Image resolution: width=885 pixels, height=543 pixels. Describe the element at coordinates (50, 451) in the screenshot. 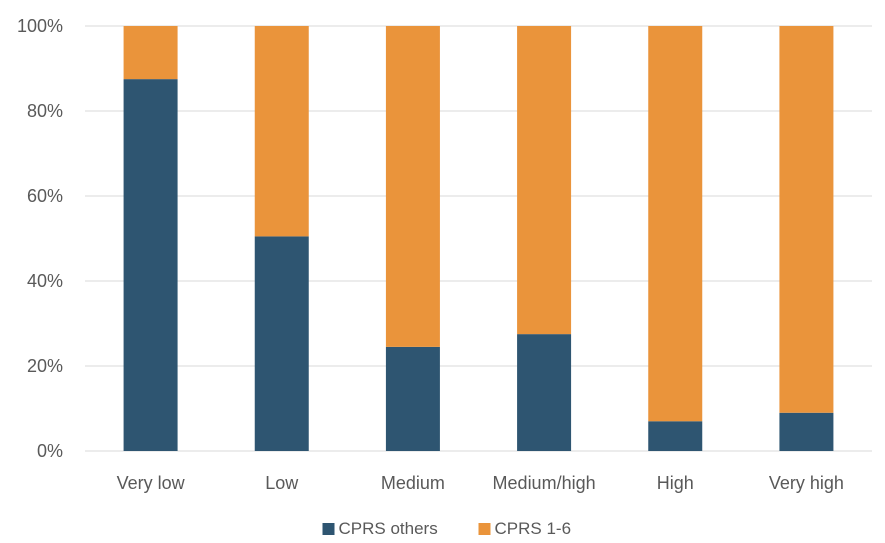

I see `y-tick-label: 0%` at that location.